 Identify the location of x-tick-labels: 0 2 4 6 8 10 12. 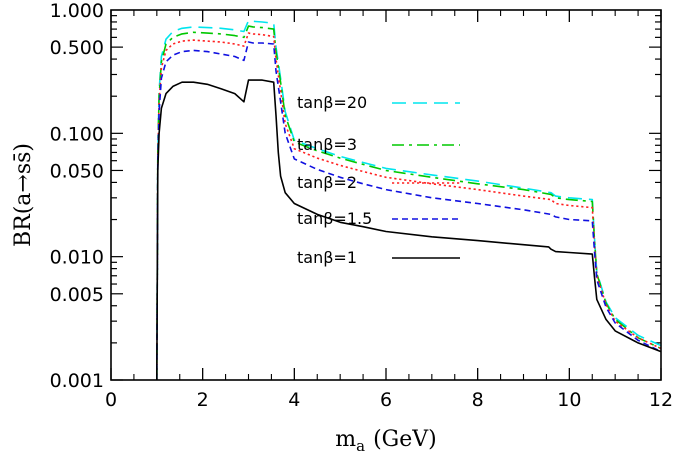
(389, 400).